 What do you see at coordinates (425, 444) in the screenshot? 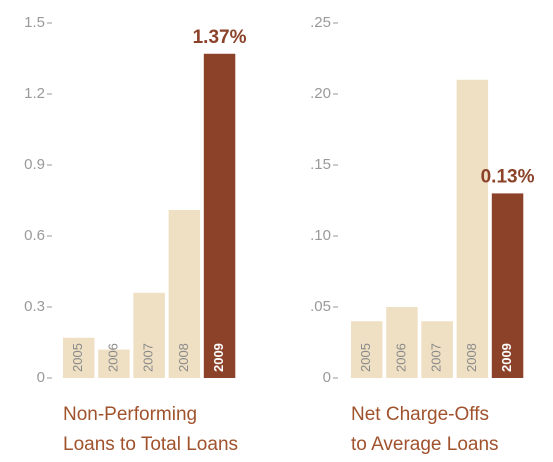
I see `chart-title: to Average Loans` at bounding box center [425, 444].